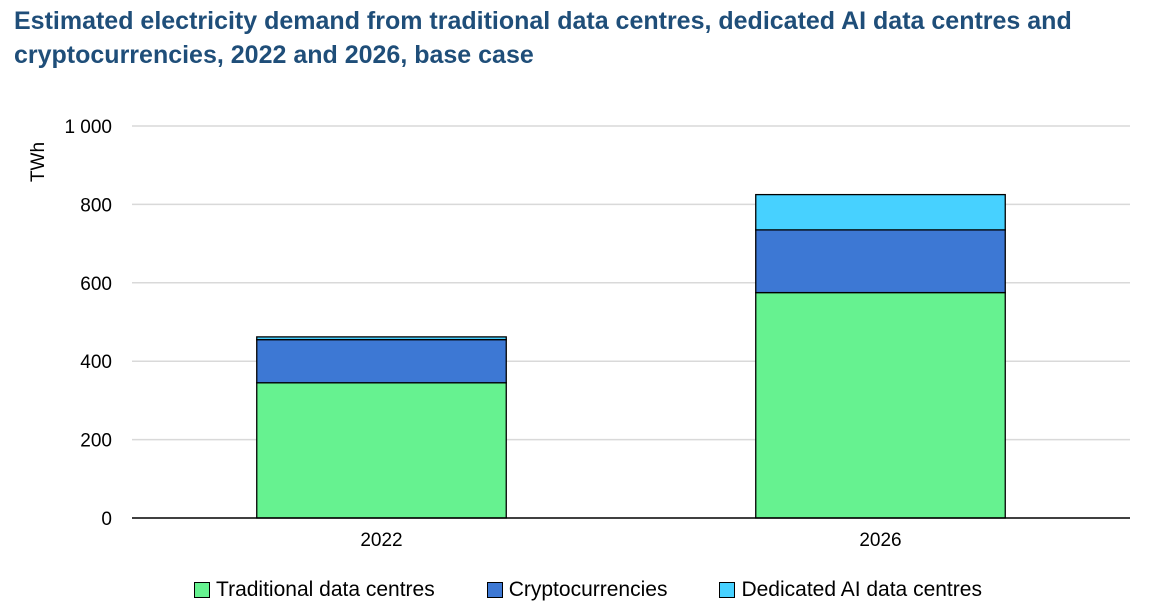  What do you see at coordinates (325, 589) in the screenshot?
I see `legend-label: Traditional data centres` at bounding box center [325, 589].